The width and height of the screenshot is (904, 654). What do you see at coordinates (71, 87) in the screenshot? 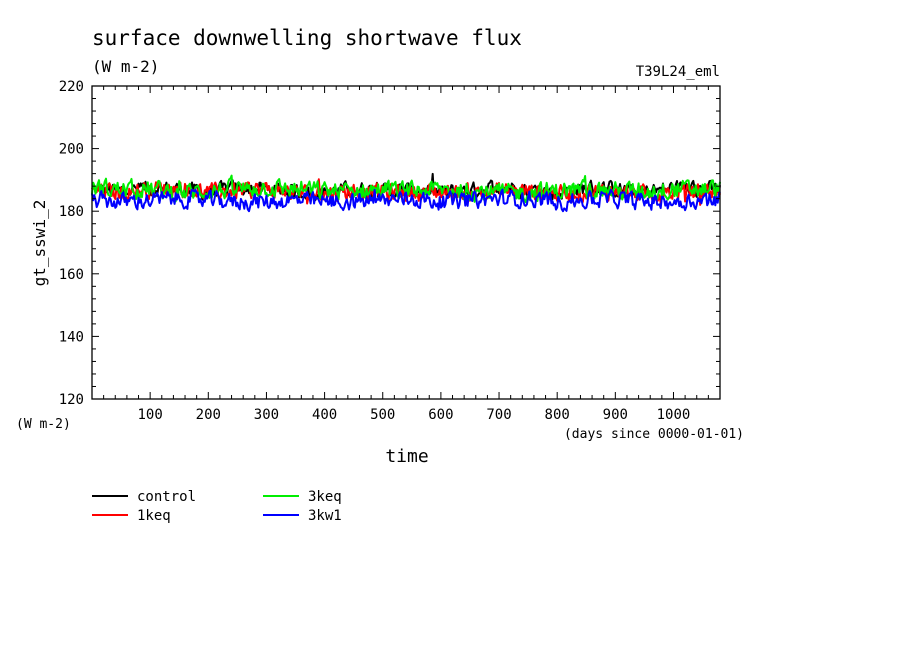
I see `y-tick-label: 220` at bounding box center [71, 87].